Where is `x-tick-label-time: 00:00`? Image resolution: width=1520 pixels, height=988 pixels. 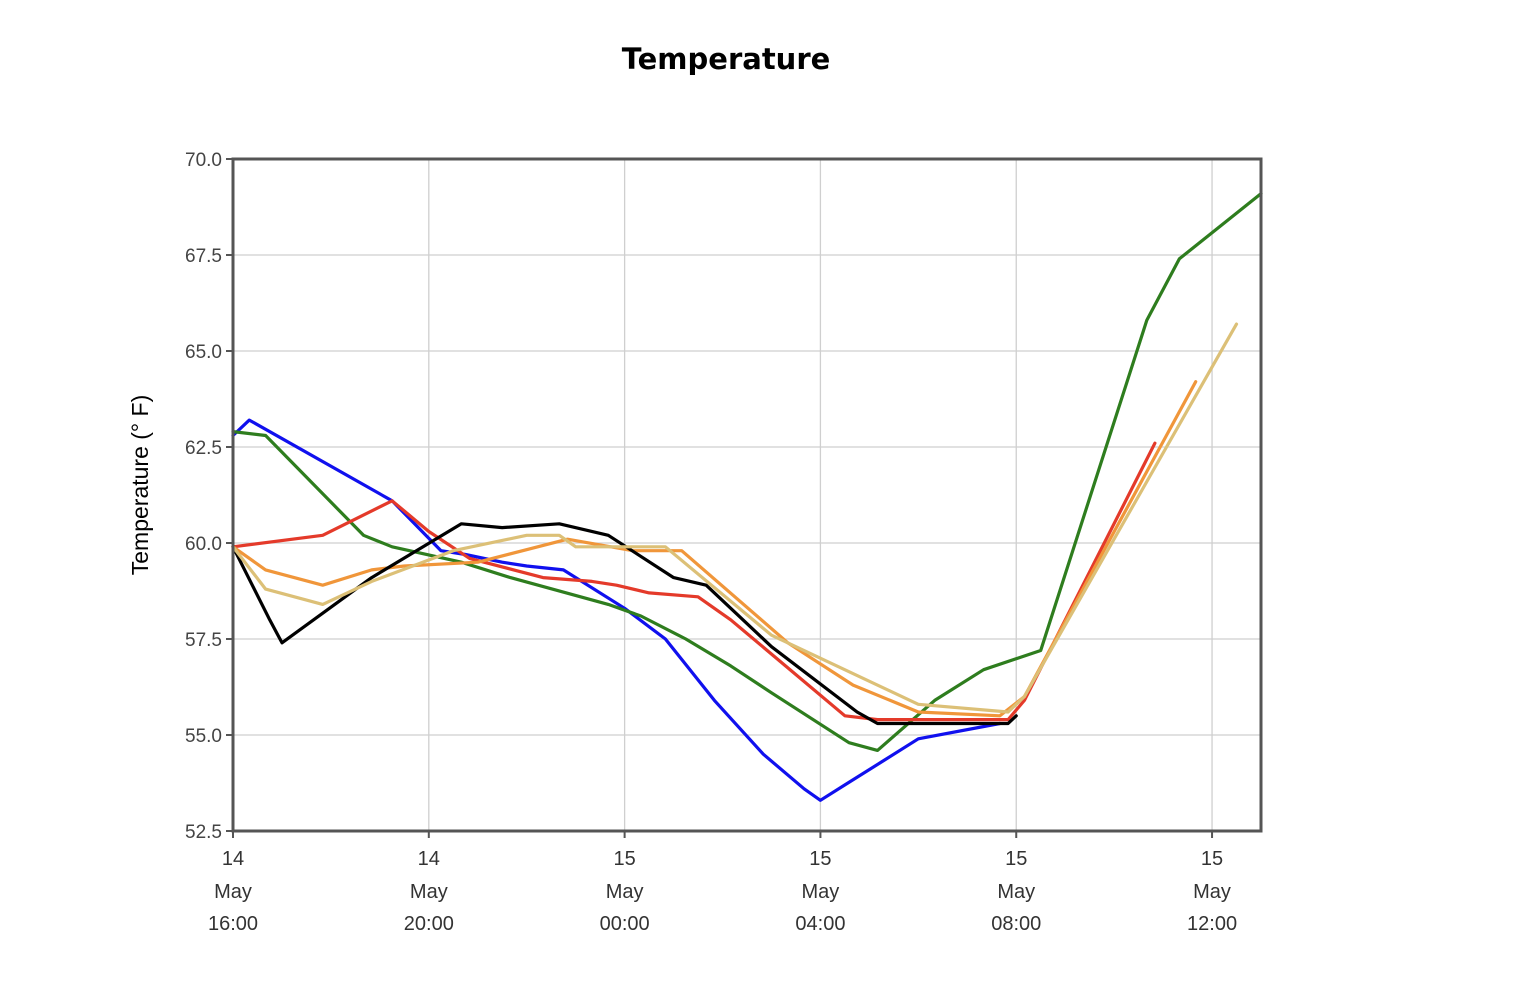 x-tick-label-time: 00:00 is located at coordinates (625, 924).